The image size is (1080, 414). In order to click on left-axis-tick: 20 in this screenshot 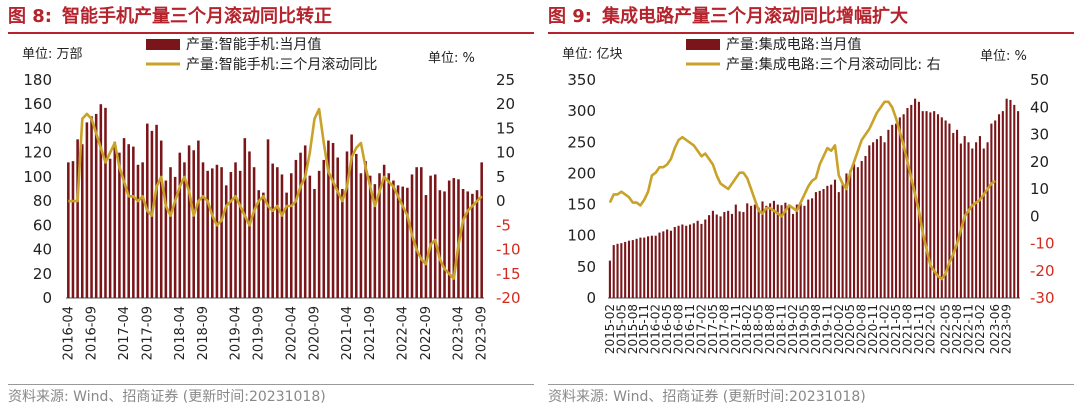, I will do `click(42, 274)`.